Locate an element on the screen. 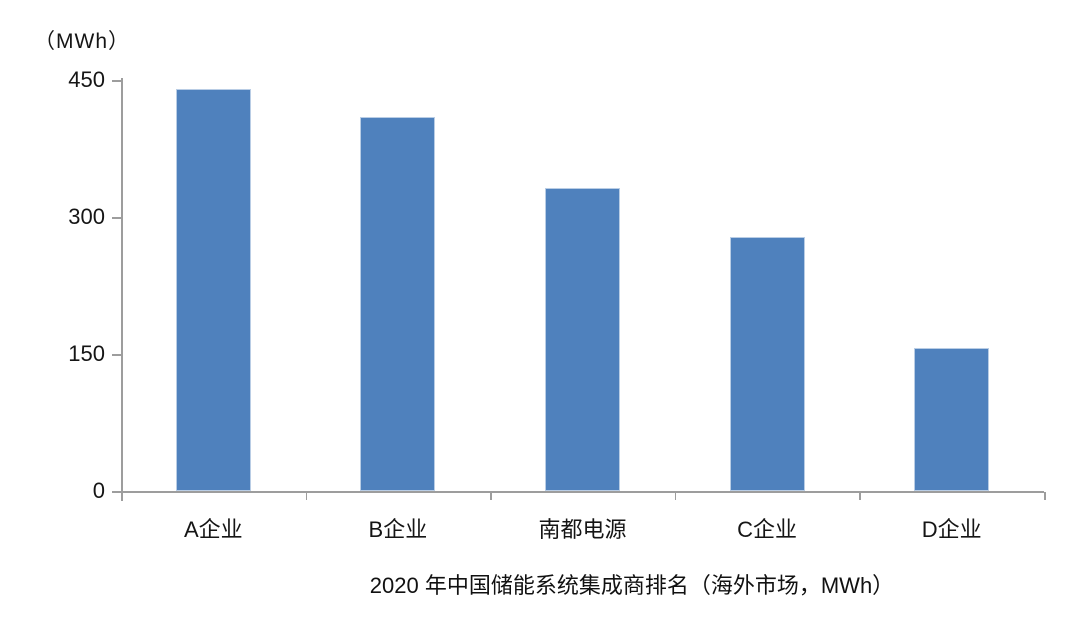 The width and height of the screenshot is (1080, 632). y-axis-unit-label: （MWh） is located at coordinates (82, 41).